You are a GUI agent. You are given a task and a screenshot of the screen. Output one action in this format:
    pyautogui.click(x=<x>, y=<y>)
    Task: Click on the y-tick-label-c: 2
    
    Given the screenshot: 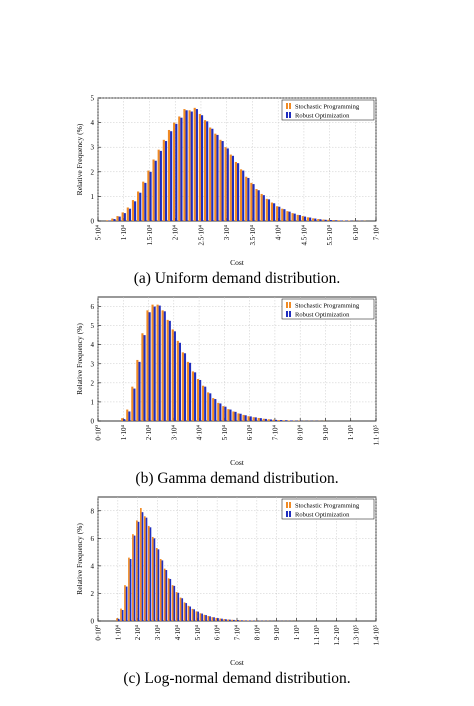 What is the action you would take?
    pyautogui.click(x=93, y=594)
    